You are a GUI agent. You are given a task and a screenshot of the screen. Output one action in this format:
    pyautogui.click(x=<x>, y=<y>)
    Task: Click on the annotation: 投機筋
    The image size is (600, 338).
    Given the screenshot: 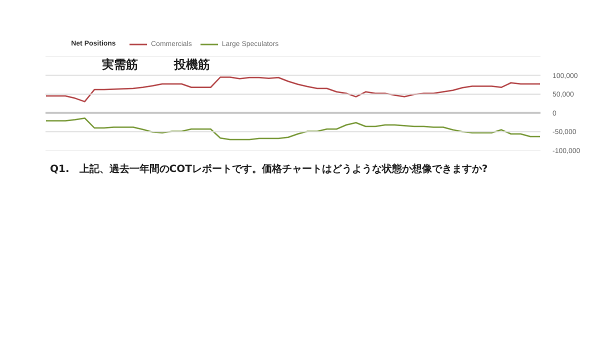 What is the action you would take?
    pyautogui.click(x=191, y=65)
    